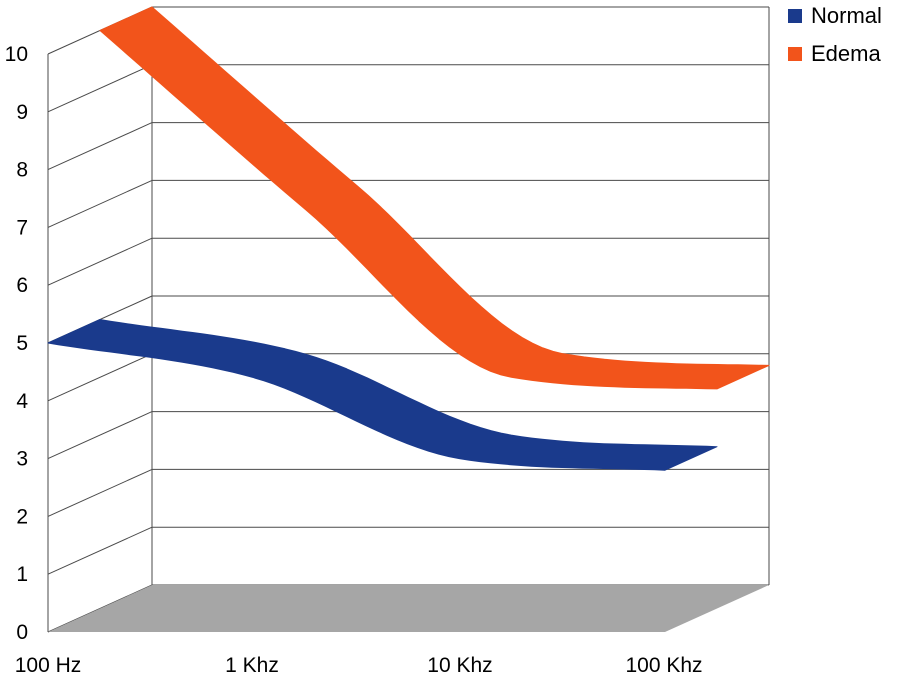  Describe the element at coordinates (459, 665) in the screenshot. I see `x-tick-label-2: 10 Khz` at that location.